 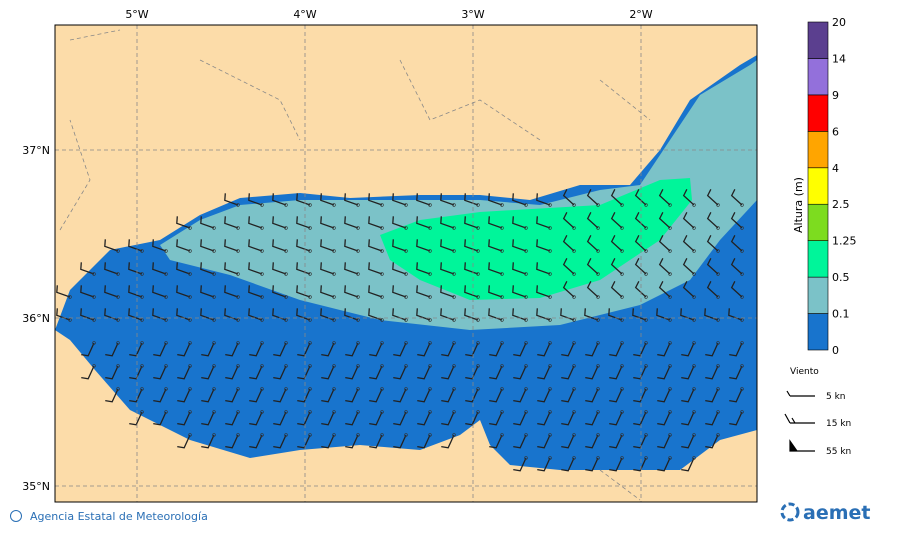 I want to click on colorbar-label: 6, so click(x=835, y=131).